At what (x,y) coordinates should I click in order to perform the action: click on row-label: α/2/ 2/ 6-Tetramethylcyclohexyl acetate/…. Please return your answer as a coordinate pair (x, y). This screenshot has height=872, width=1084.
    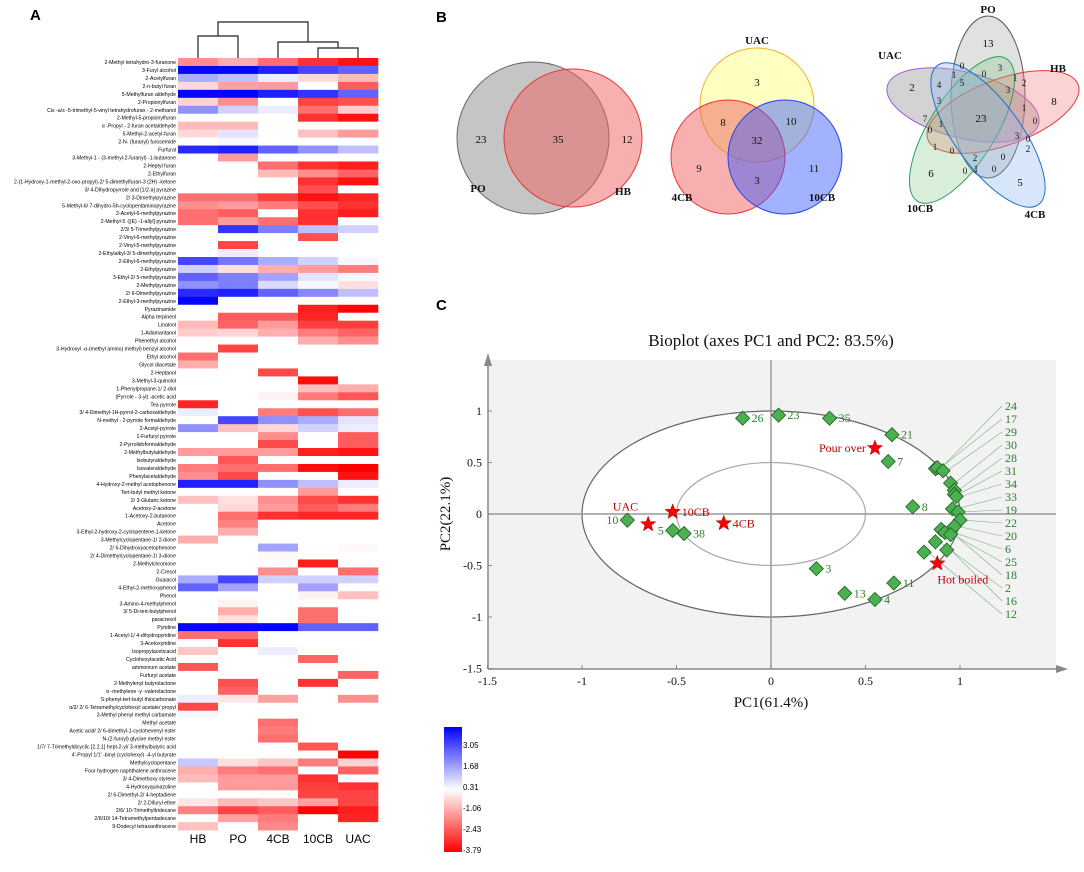
    Looking at the image, I should click on (122, 708).